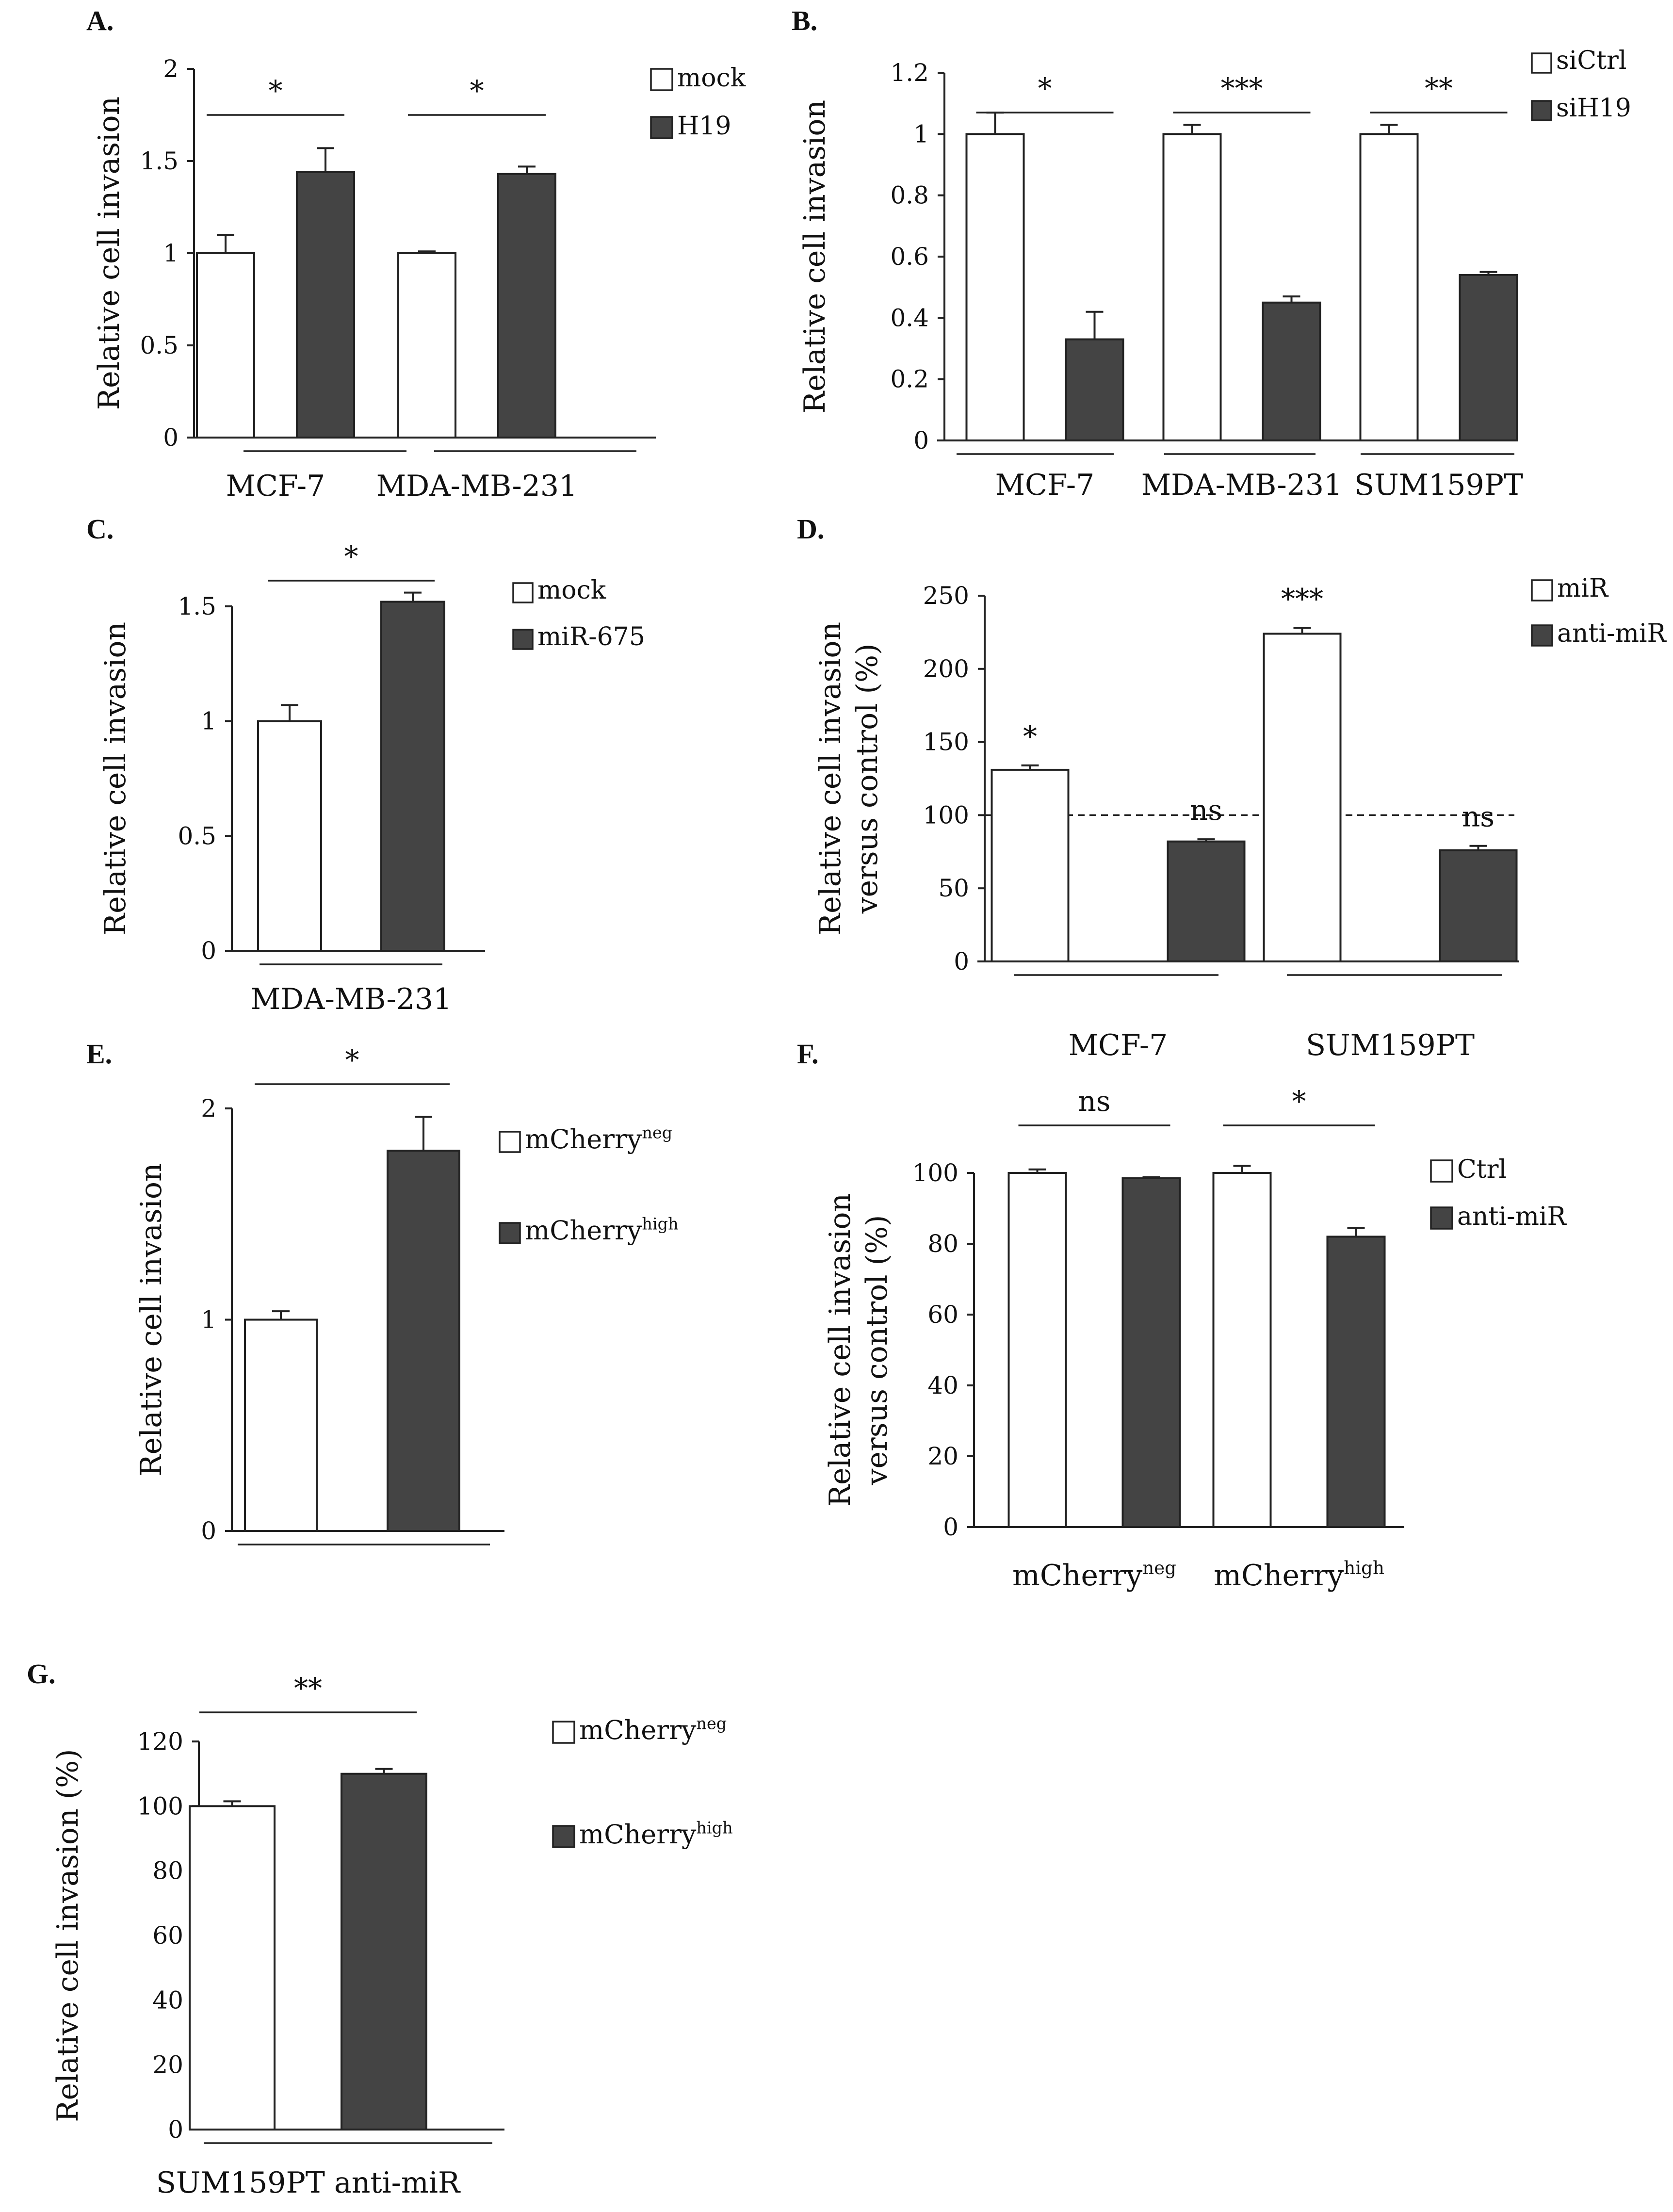 The image size is (1673, 2212). What do you see at coordinates (808, 1054) in the screenshot?
I see `panel-label: F.` at bounding box center [808, 1054].